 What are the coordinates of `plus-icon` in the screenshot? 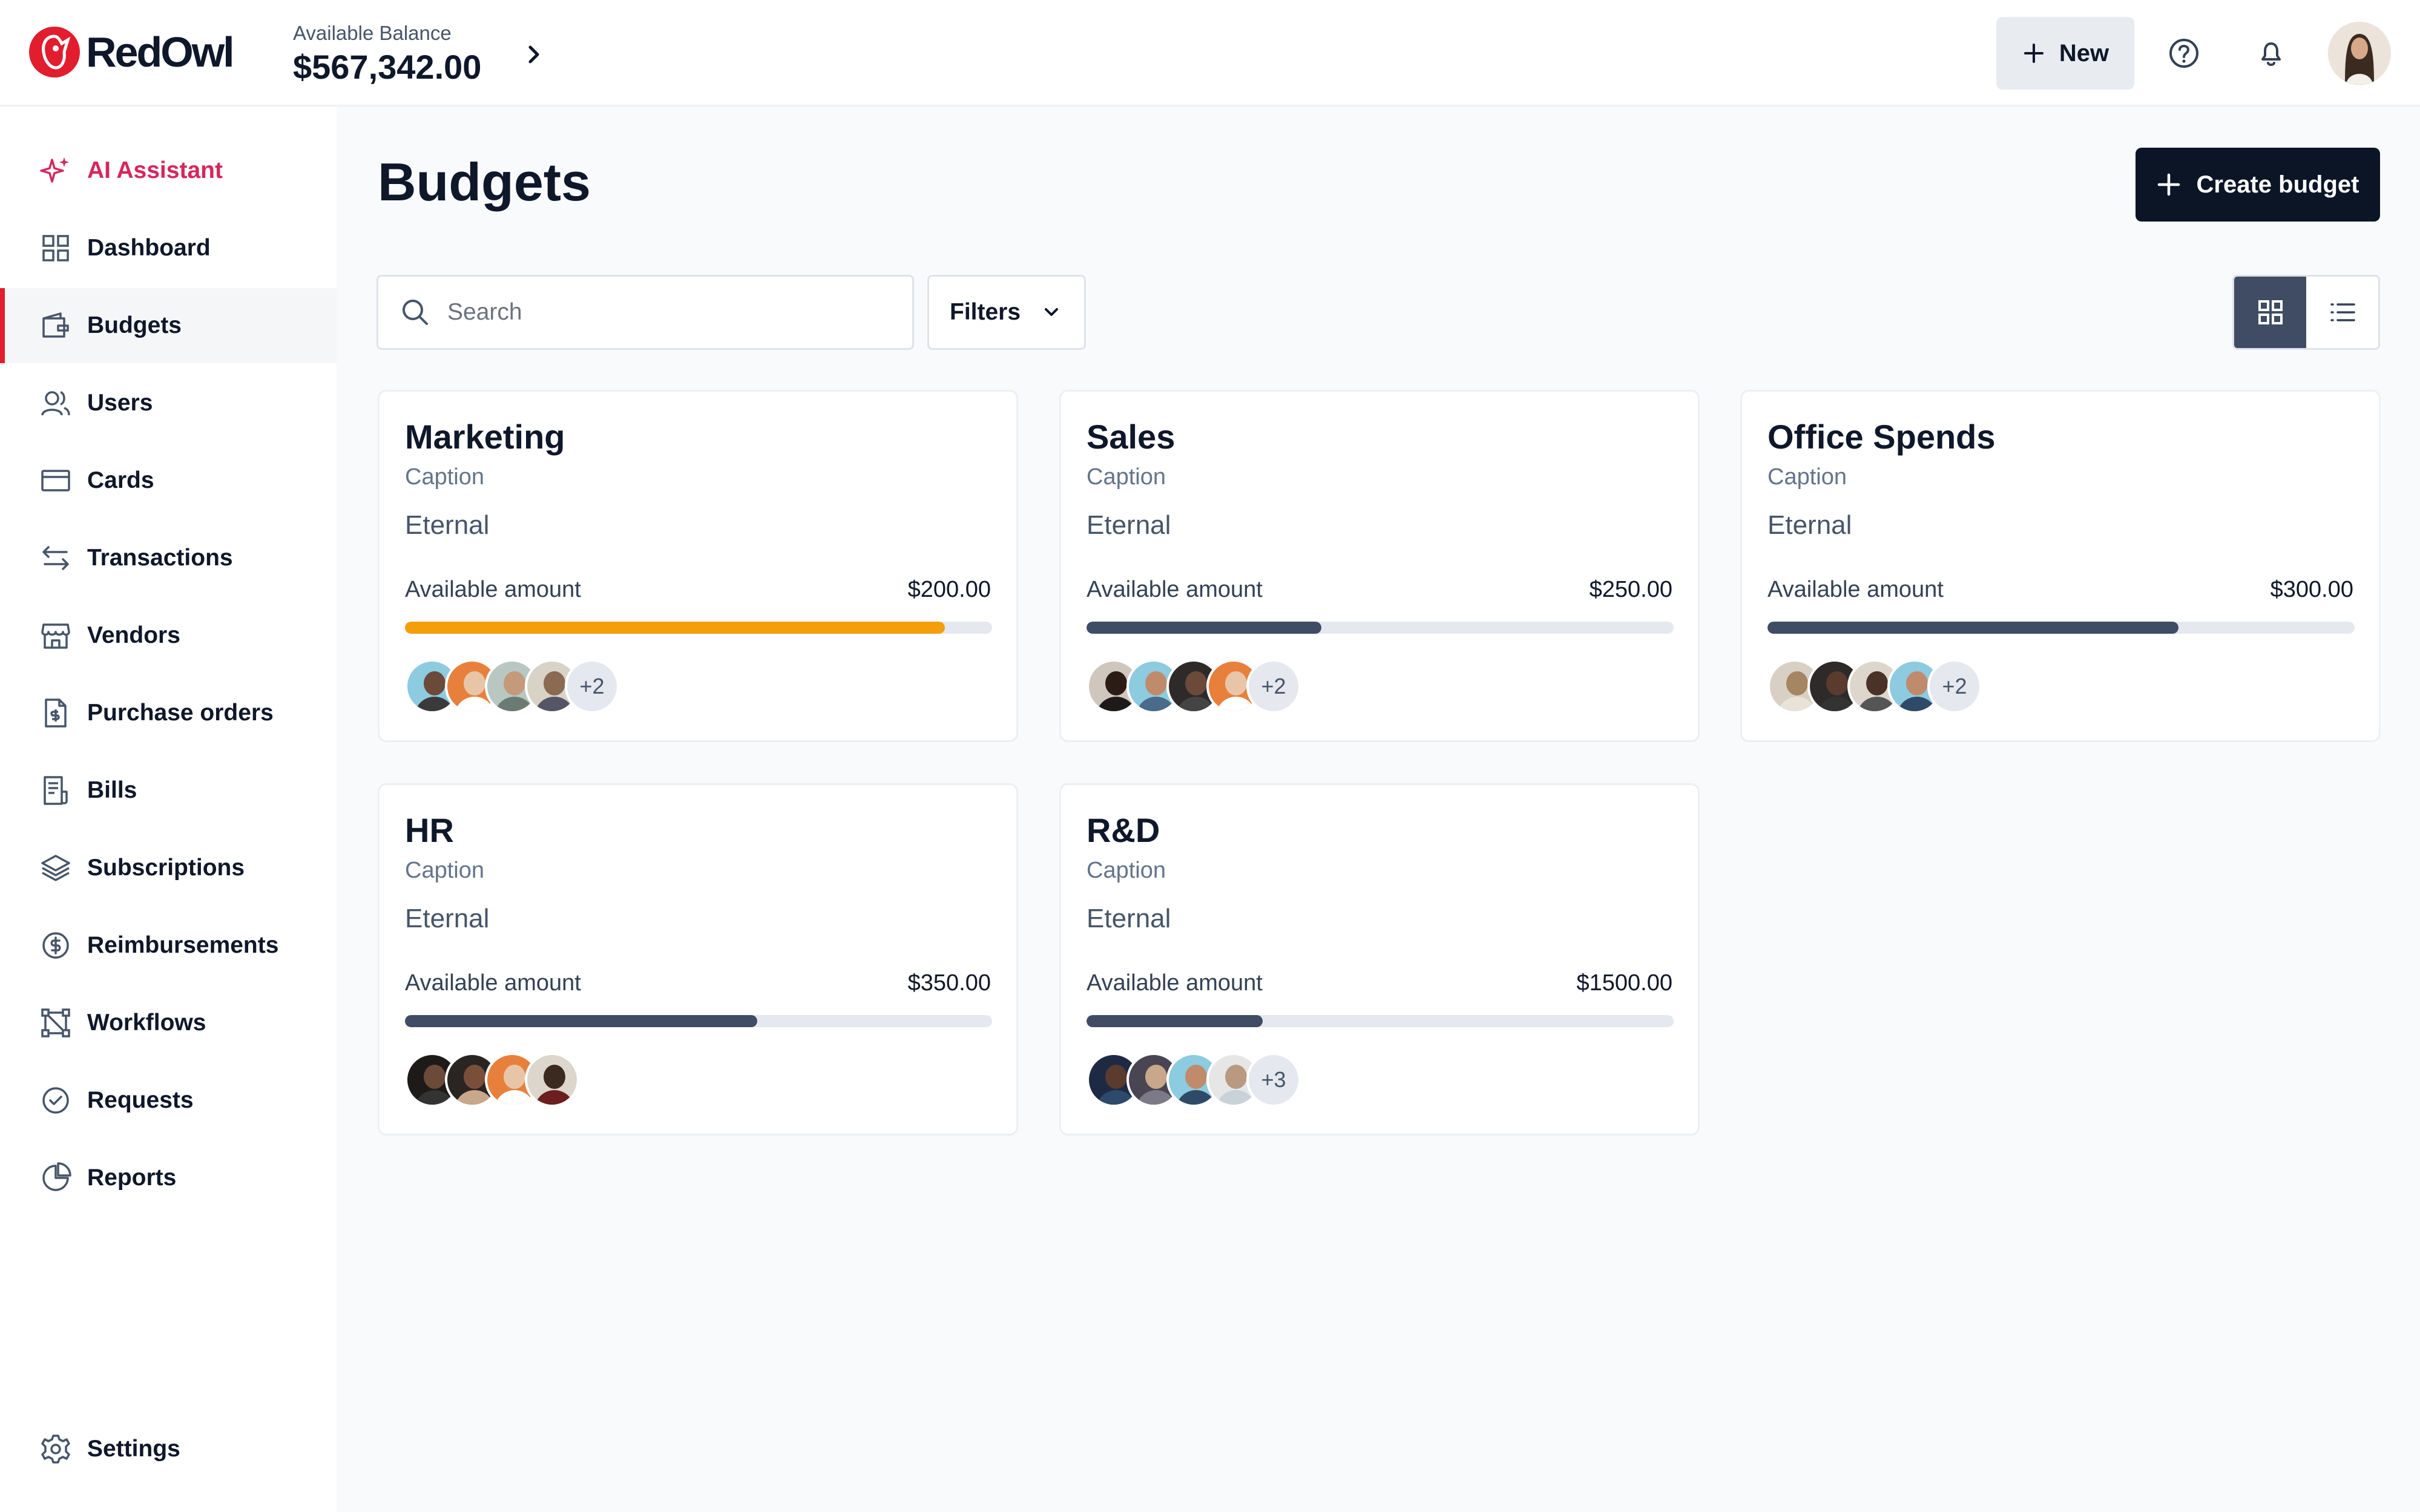 It's located at (2034, 53).